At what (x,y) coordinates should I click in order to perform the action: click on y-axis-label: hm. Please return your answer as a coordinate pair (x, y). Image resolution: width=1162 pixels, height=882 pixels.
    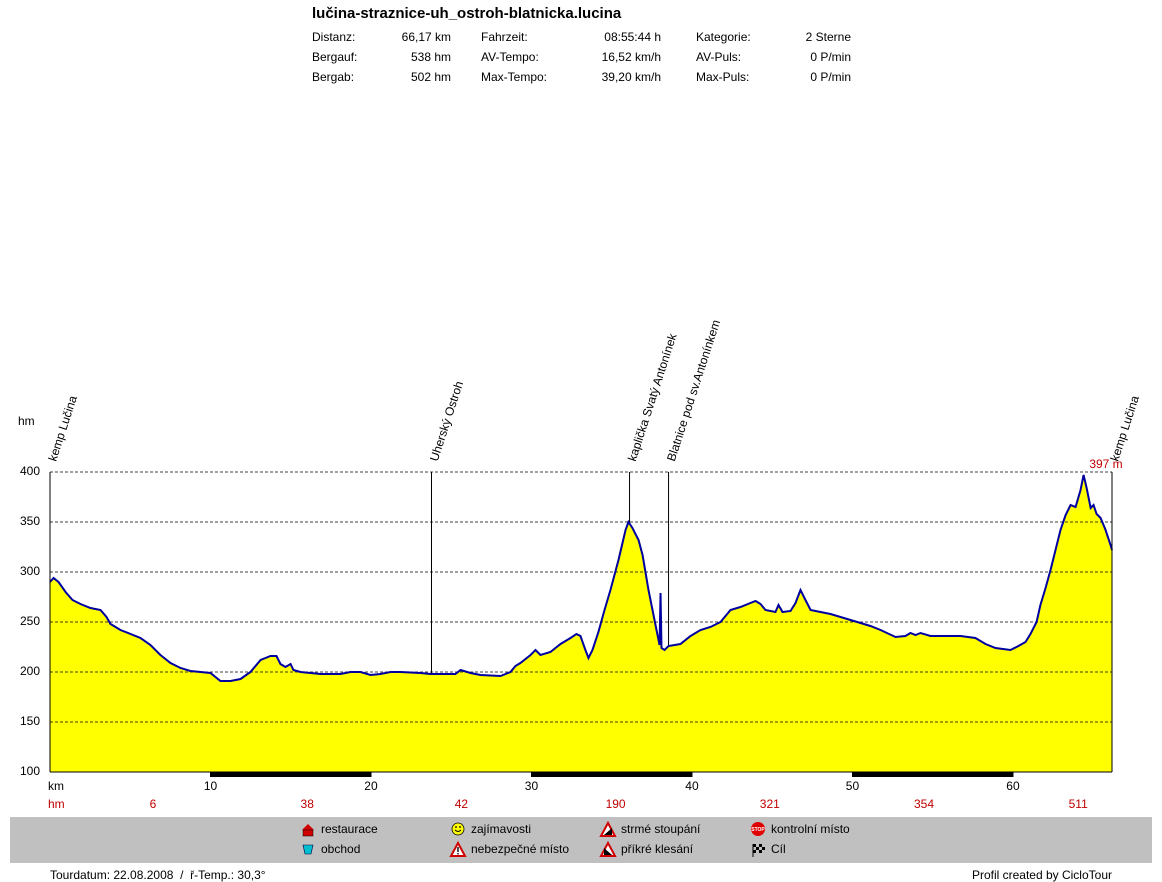
    Looking at the image, I should click on (26, 421).